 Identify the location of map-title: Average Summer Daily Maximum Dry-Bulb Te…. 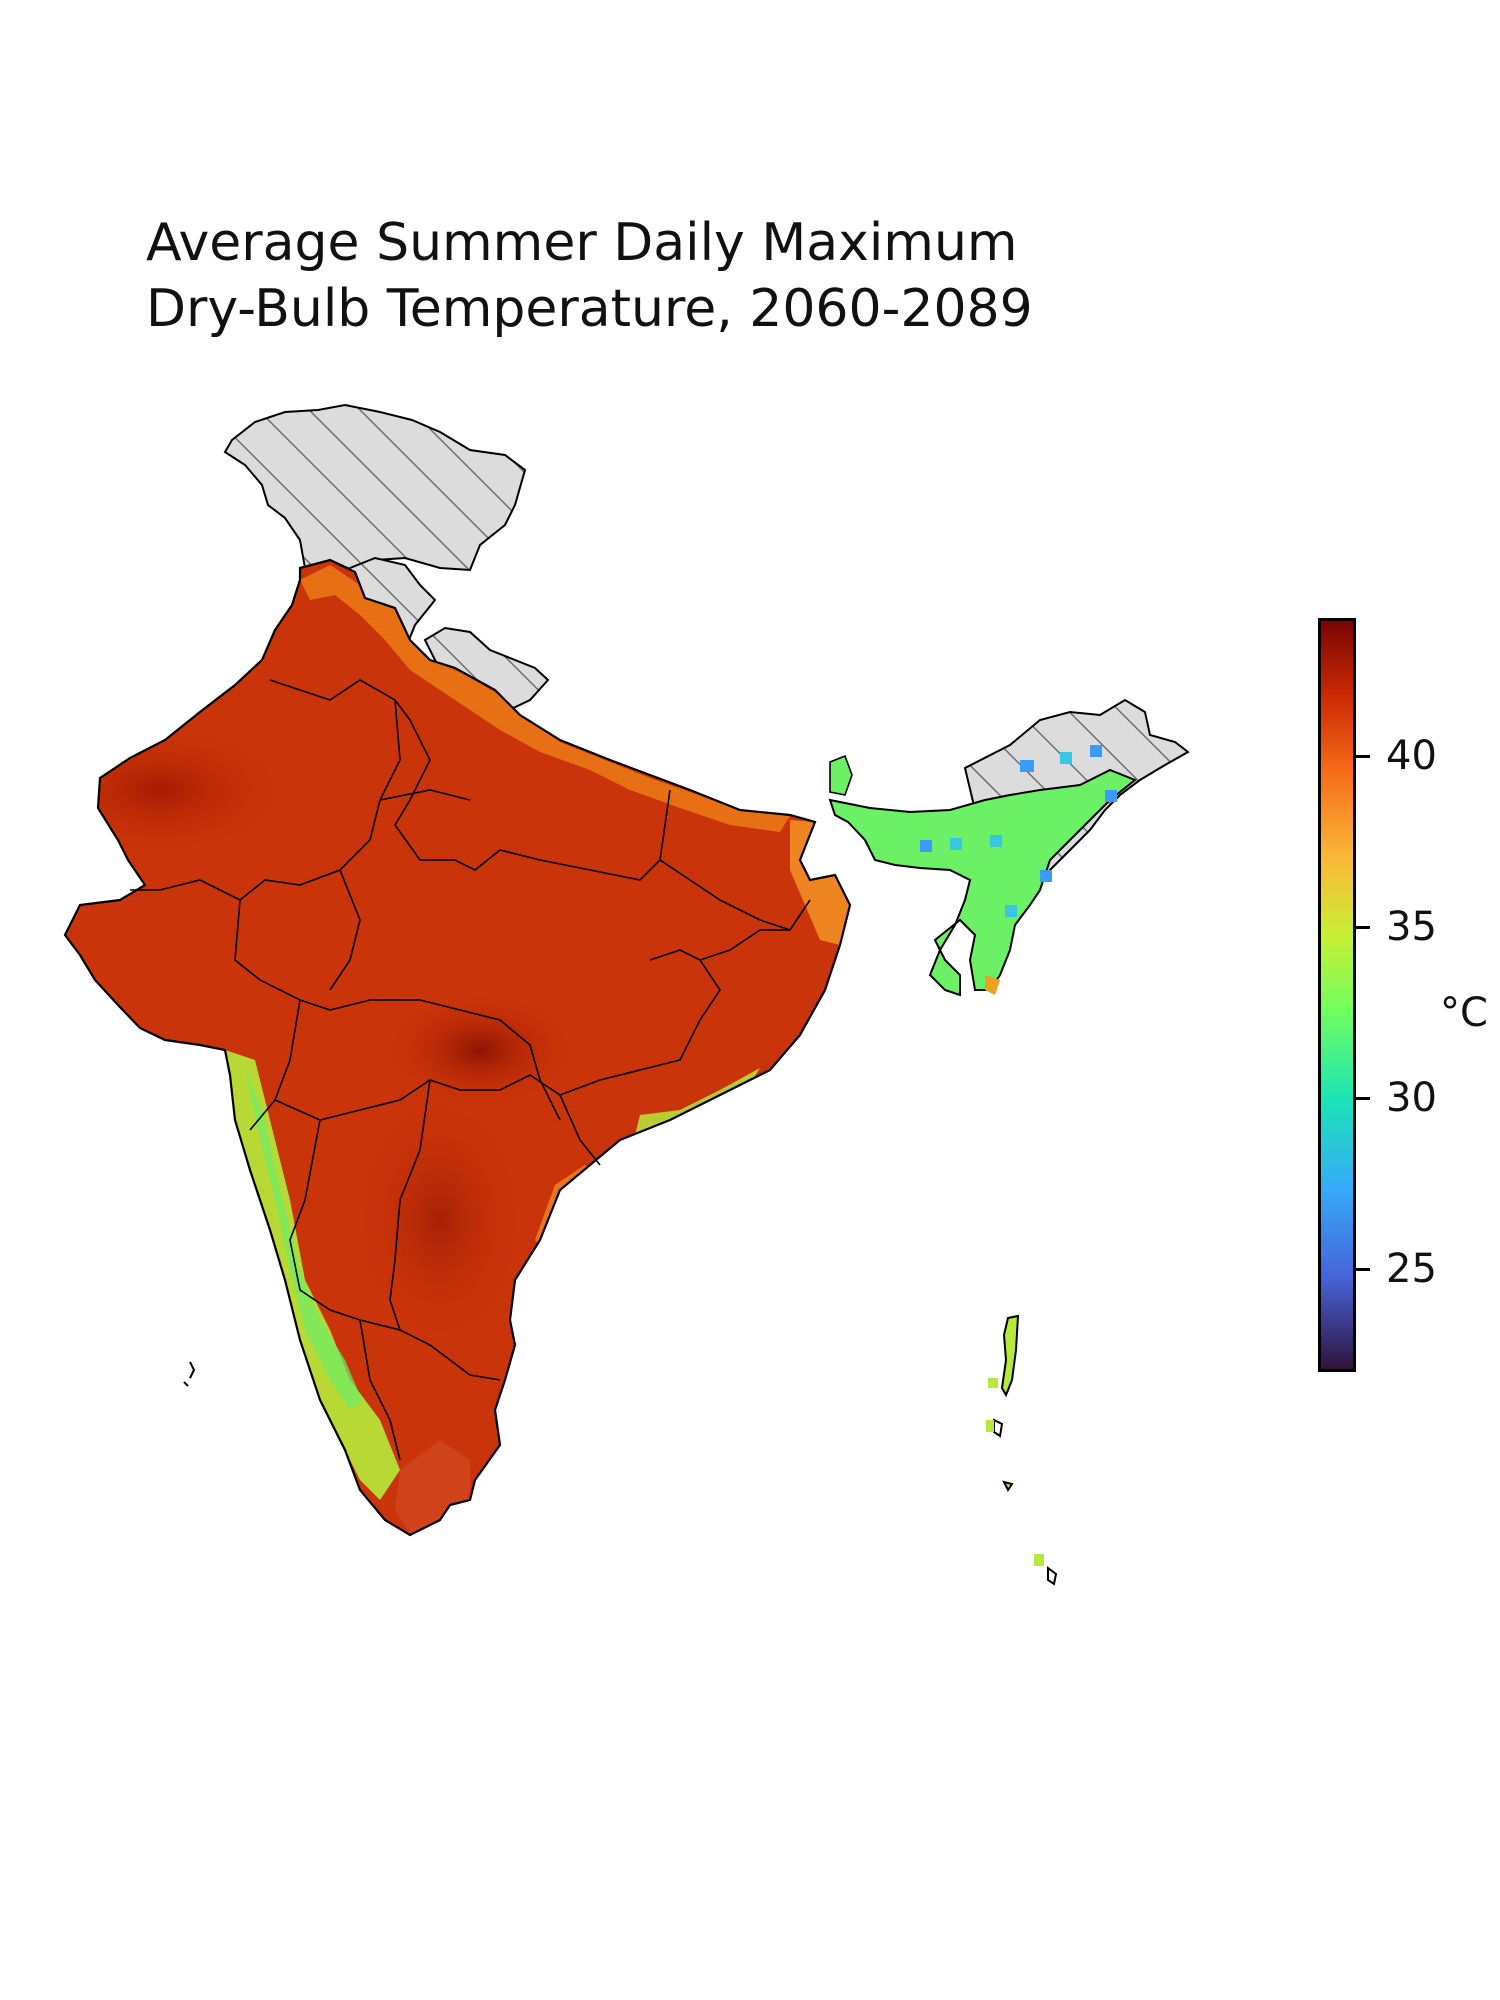
(589, 276).